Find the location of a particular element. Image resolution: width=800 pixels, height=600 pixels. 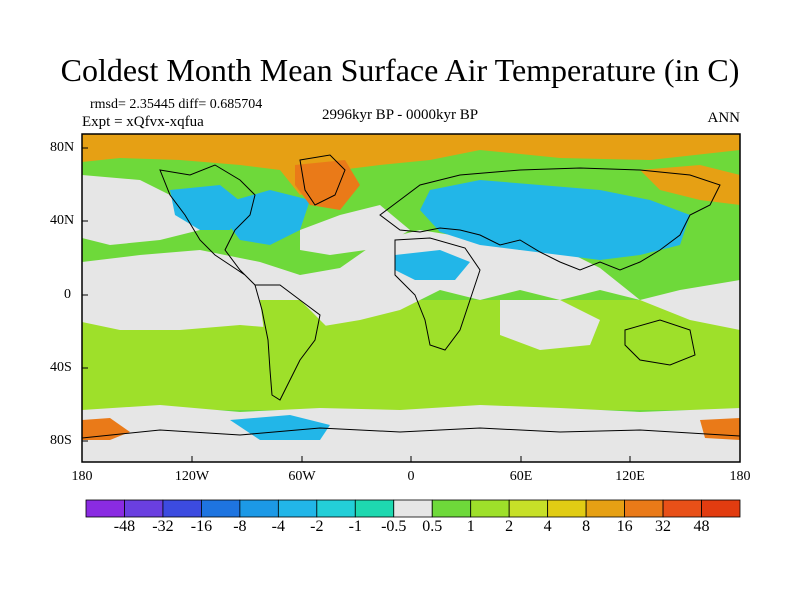

colorbar-label-1: -32 is located at coordinates (163, 526).